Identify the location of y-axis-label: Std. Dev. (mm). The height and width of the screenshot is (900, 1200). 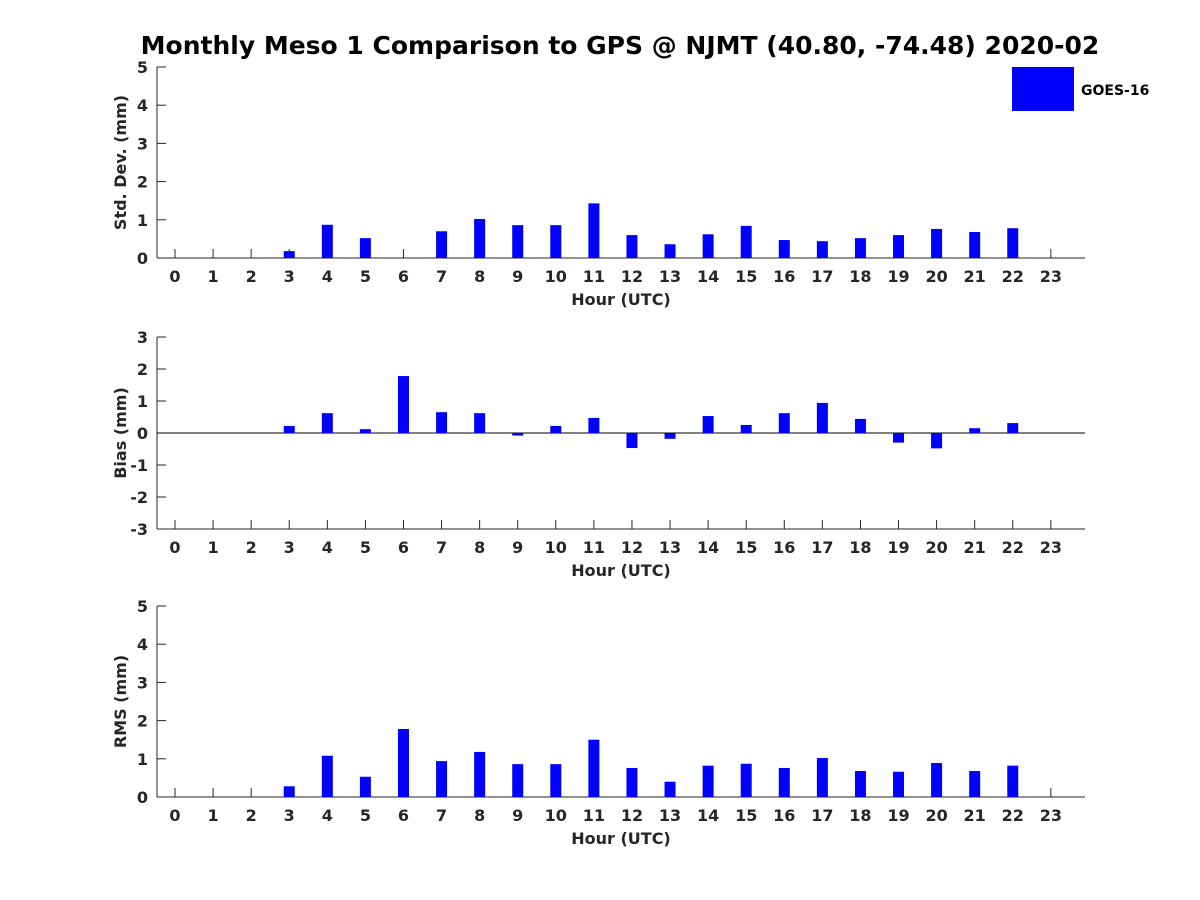
(120, 162).